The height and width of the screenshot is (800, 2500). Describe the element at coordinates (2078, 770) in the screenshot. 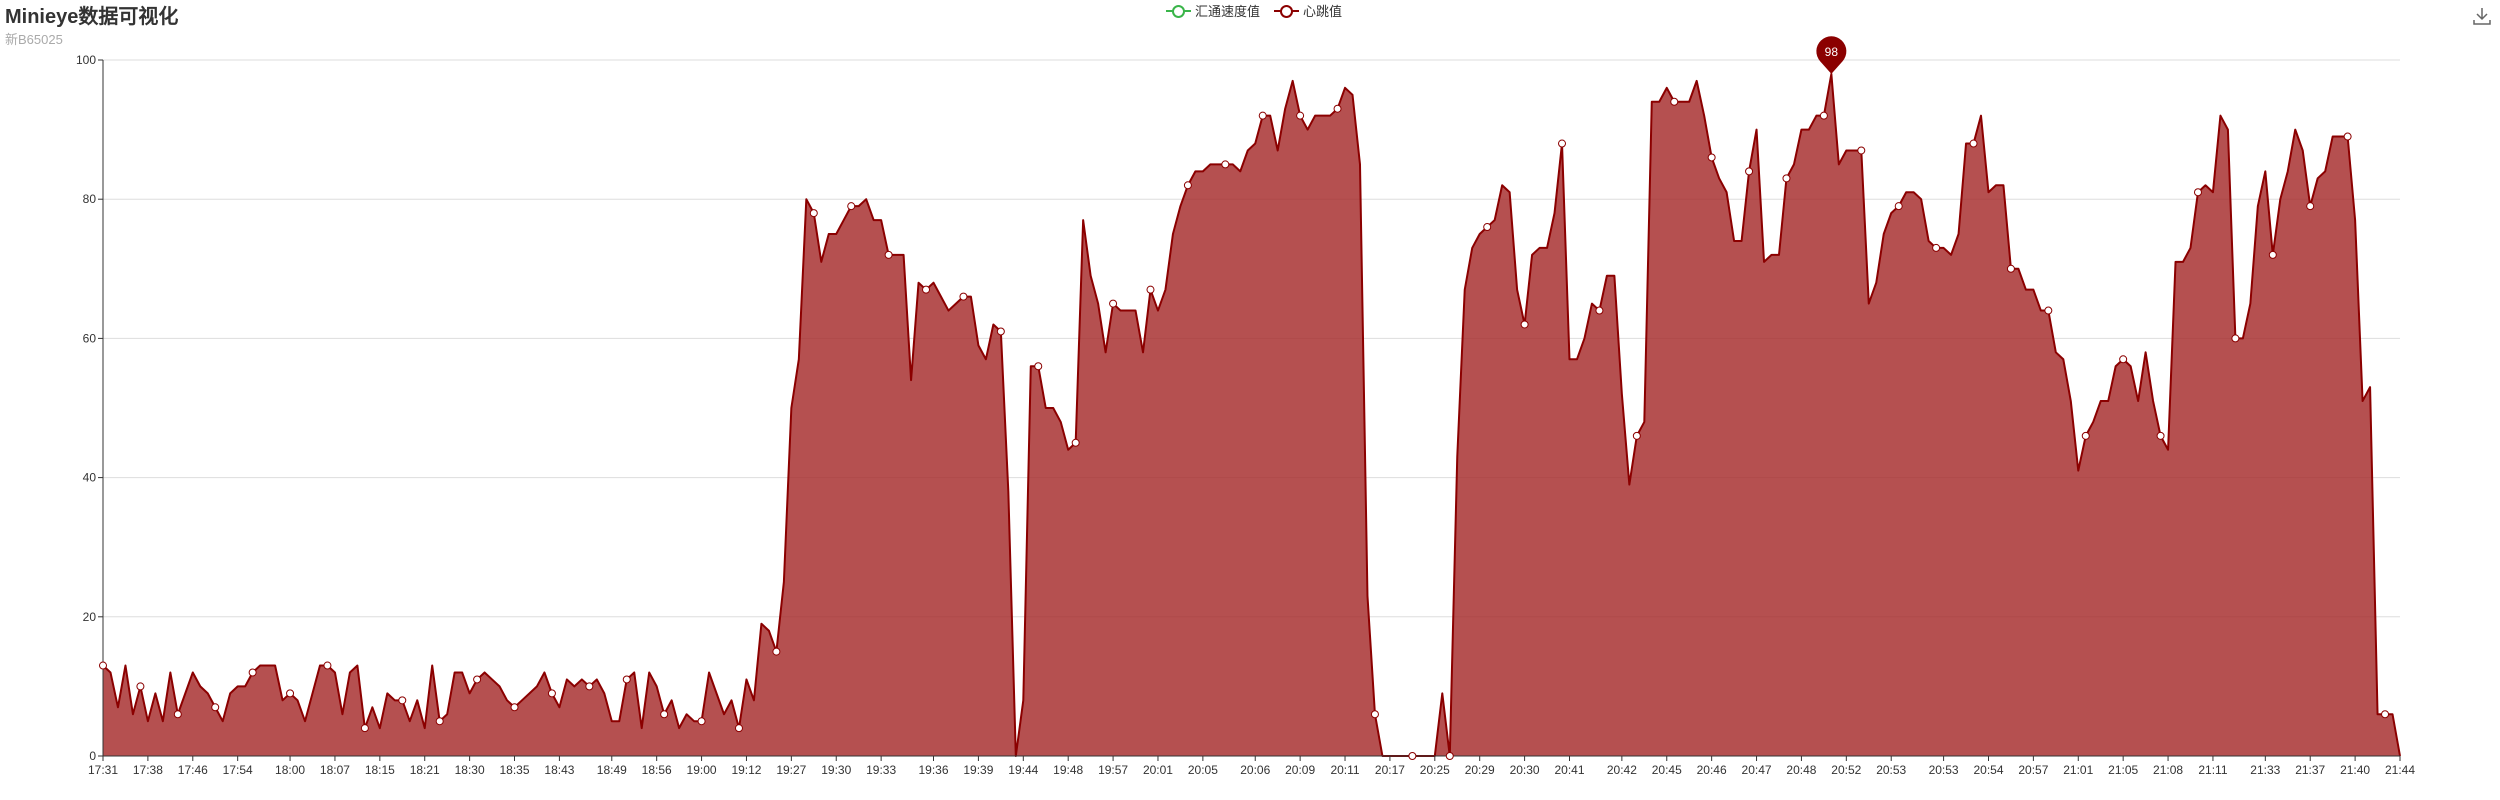

I see `x-tick-label-43: 21:01` at that location.